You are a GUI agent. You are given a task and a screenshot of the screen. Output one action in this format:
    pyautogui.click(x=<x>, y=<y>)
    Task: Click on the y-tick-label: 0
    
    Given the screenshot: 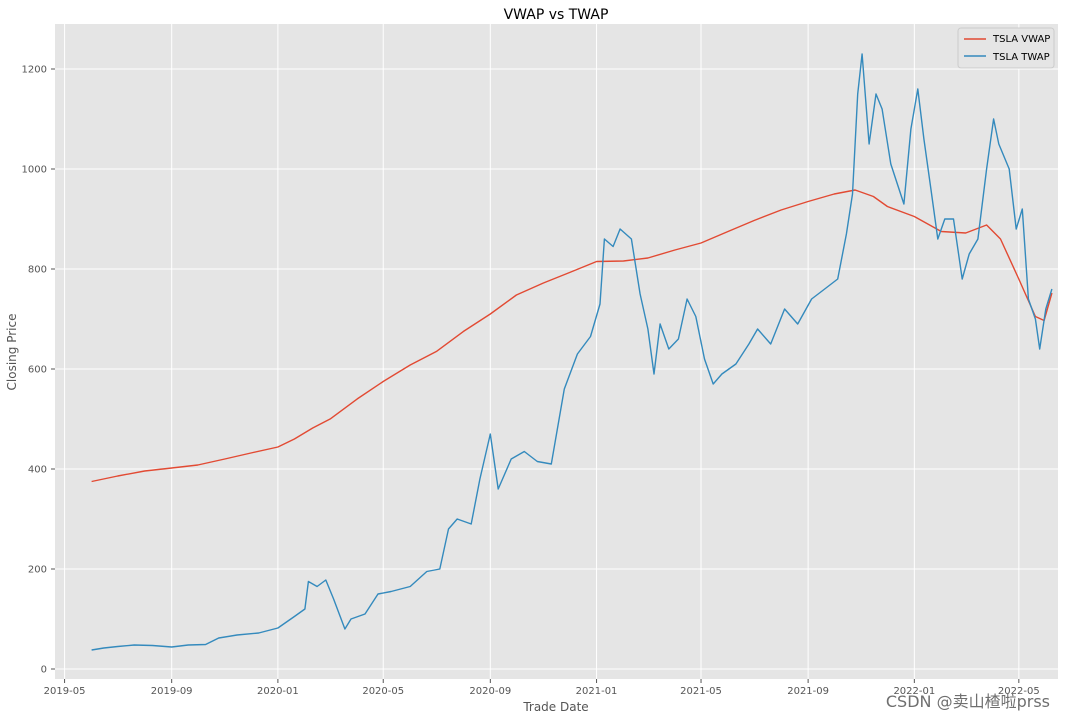 What is the action you would take?
    pyautogui.click(x=44, y=670)
    